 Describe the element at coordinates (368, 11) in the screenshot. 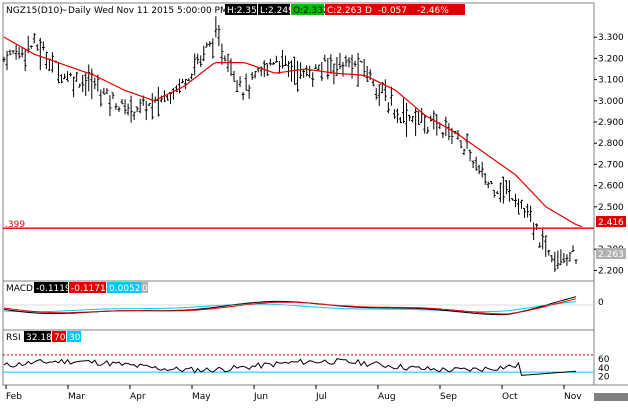

I see `header-direction: D` at that location.